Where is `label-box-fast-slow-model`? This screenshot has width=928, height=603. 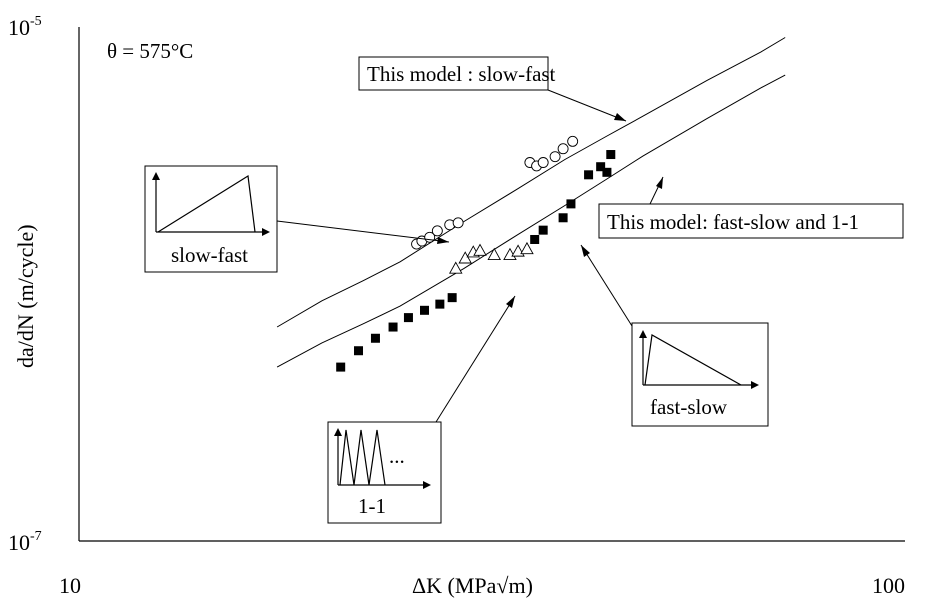
label-box-fast-slow-model is located at coordinates (751, 221).